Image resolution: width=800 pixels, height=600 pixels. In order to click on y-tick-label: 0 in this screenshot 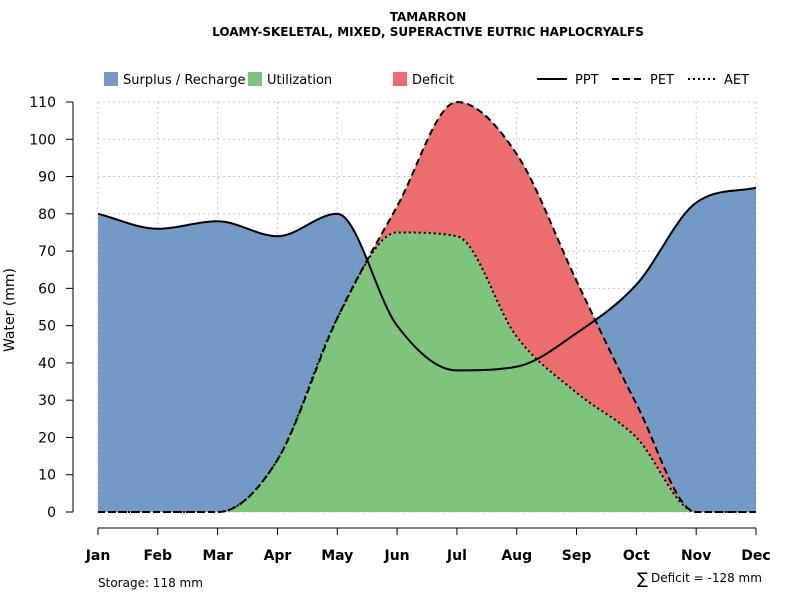, I will do `click(51, 513)`.